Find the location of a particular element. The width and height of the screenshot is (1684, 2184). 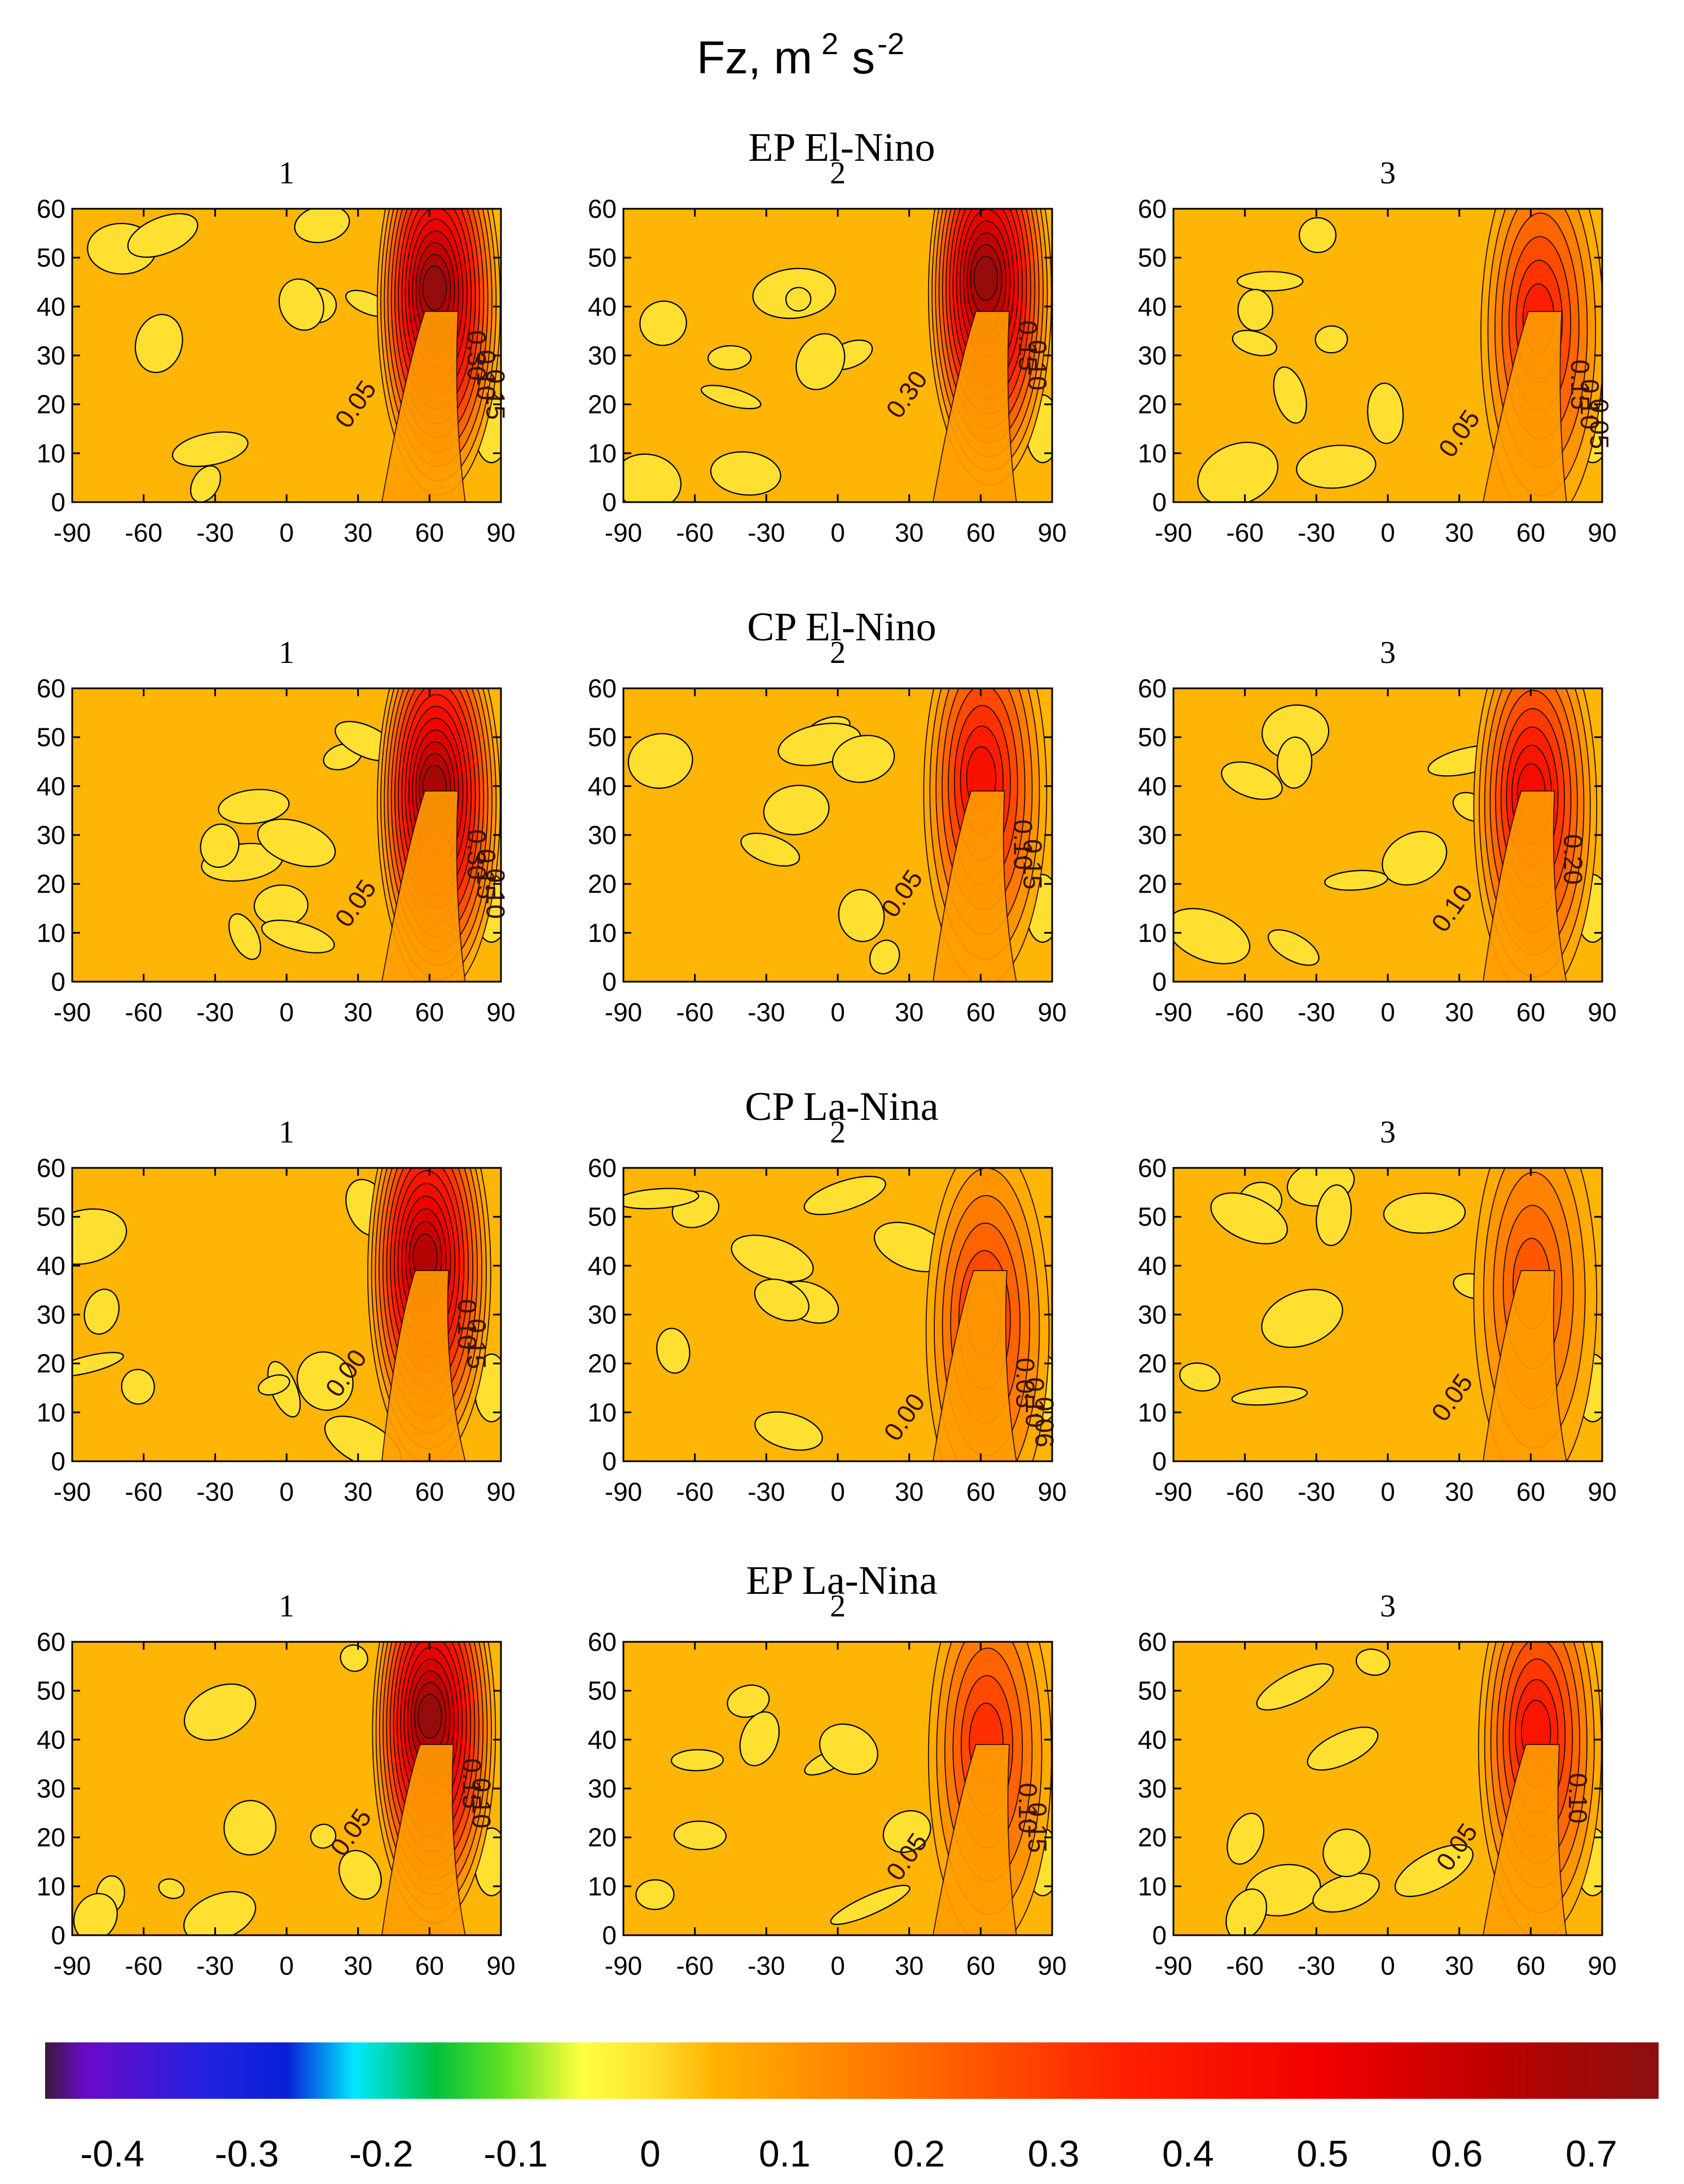

main-title: Fz, m 2 s-2 is located at coordinates (800, 55).